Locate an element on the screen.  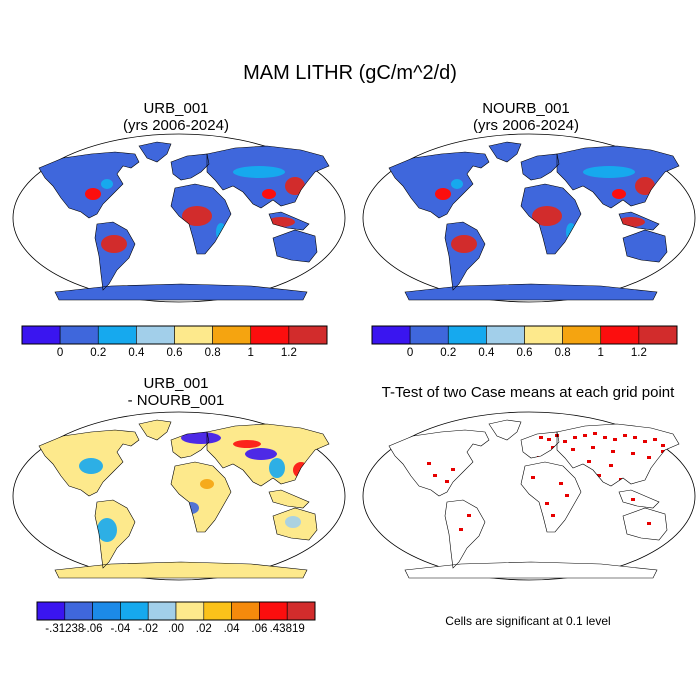
map1-outline-asia is located at coordinates (268, 177).